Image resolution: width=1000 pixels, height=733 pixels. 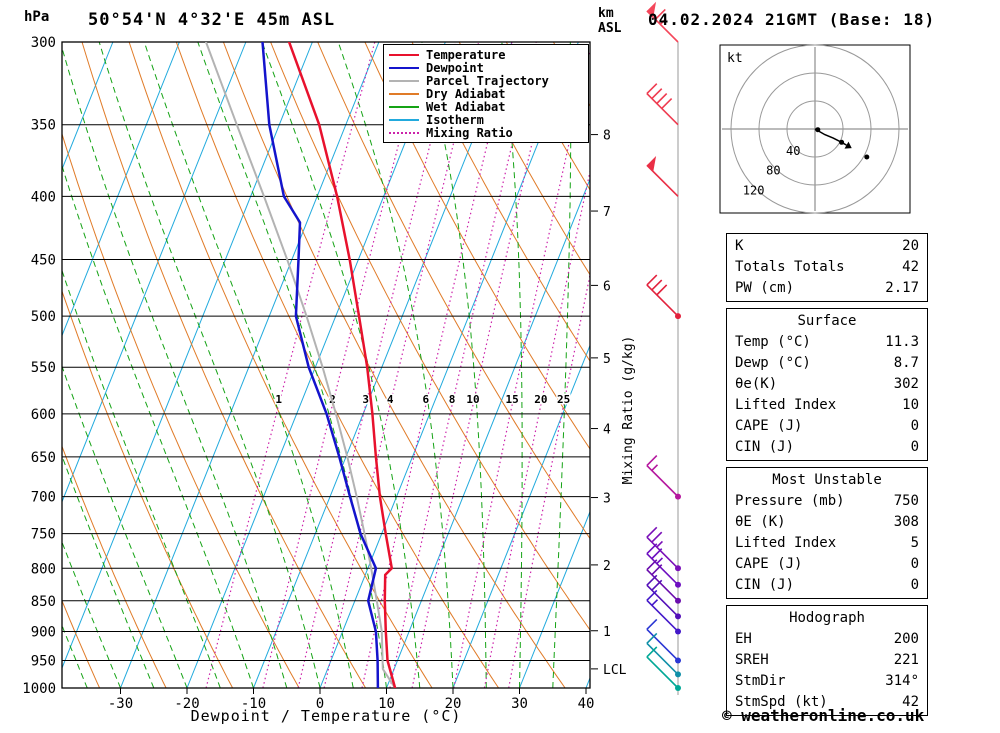 I want to click on svg-text: 850, so click(x=43, y=602).